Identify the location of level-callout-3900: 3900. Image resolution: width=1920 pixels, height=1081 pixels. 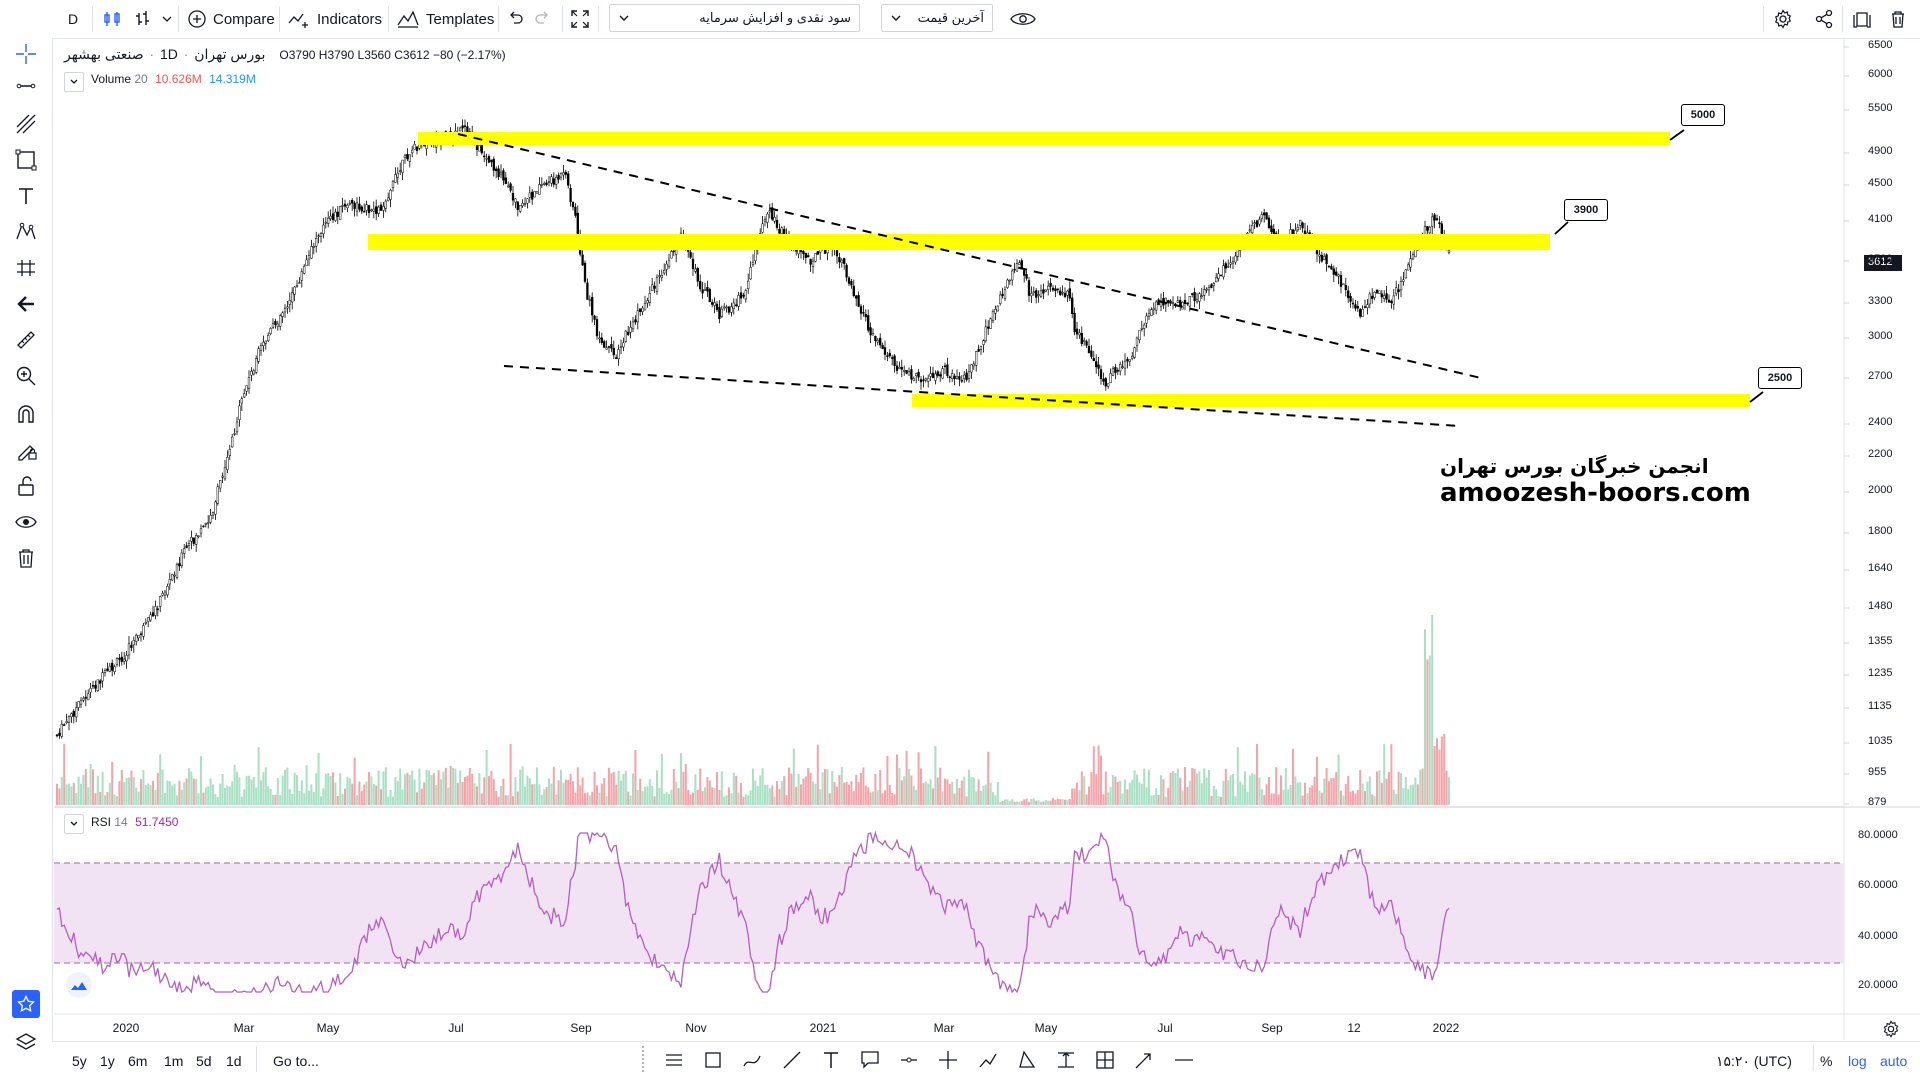
(1586, 210).